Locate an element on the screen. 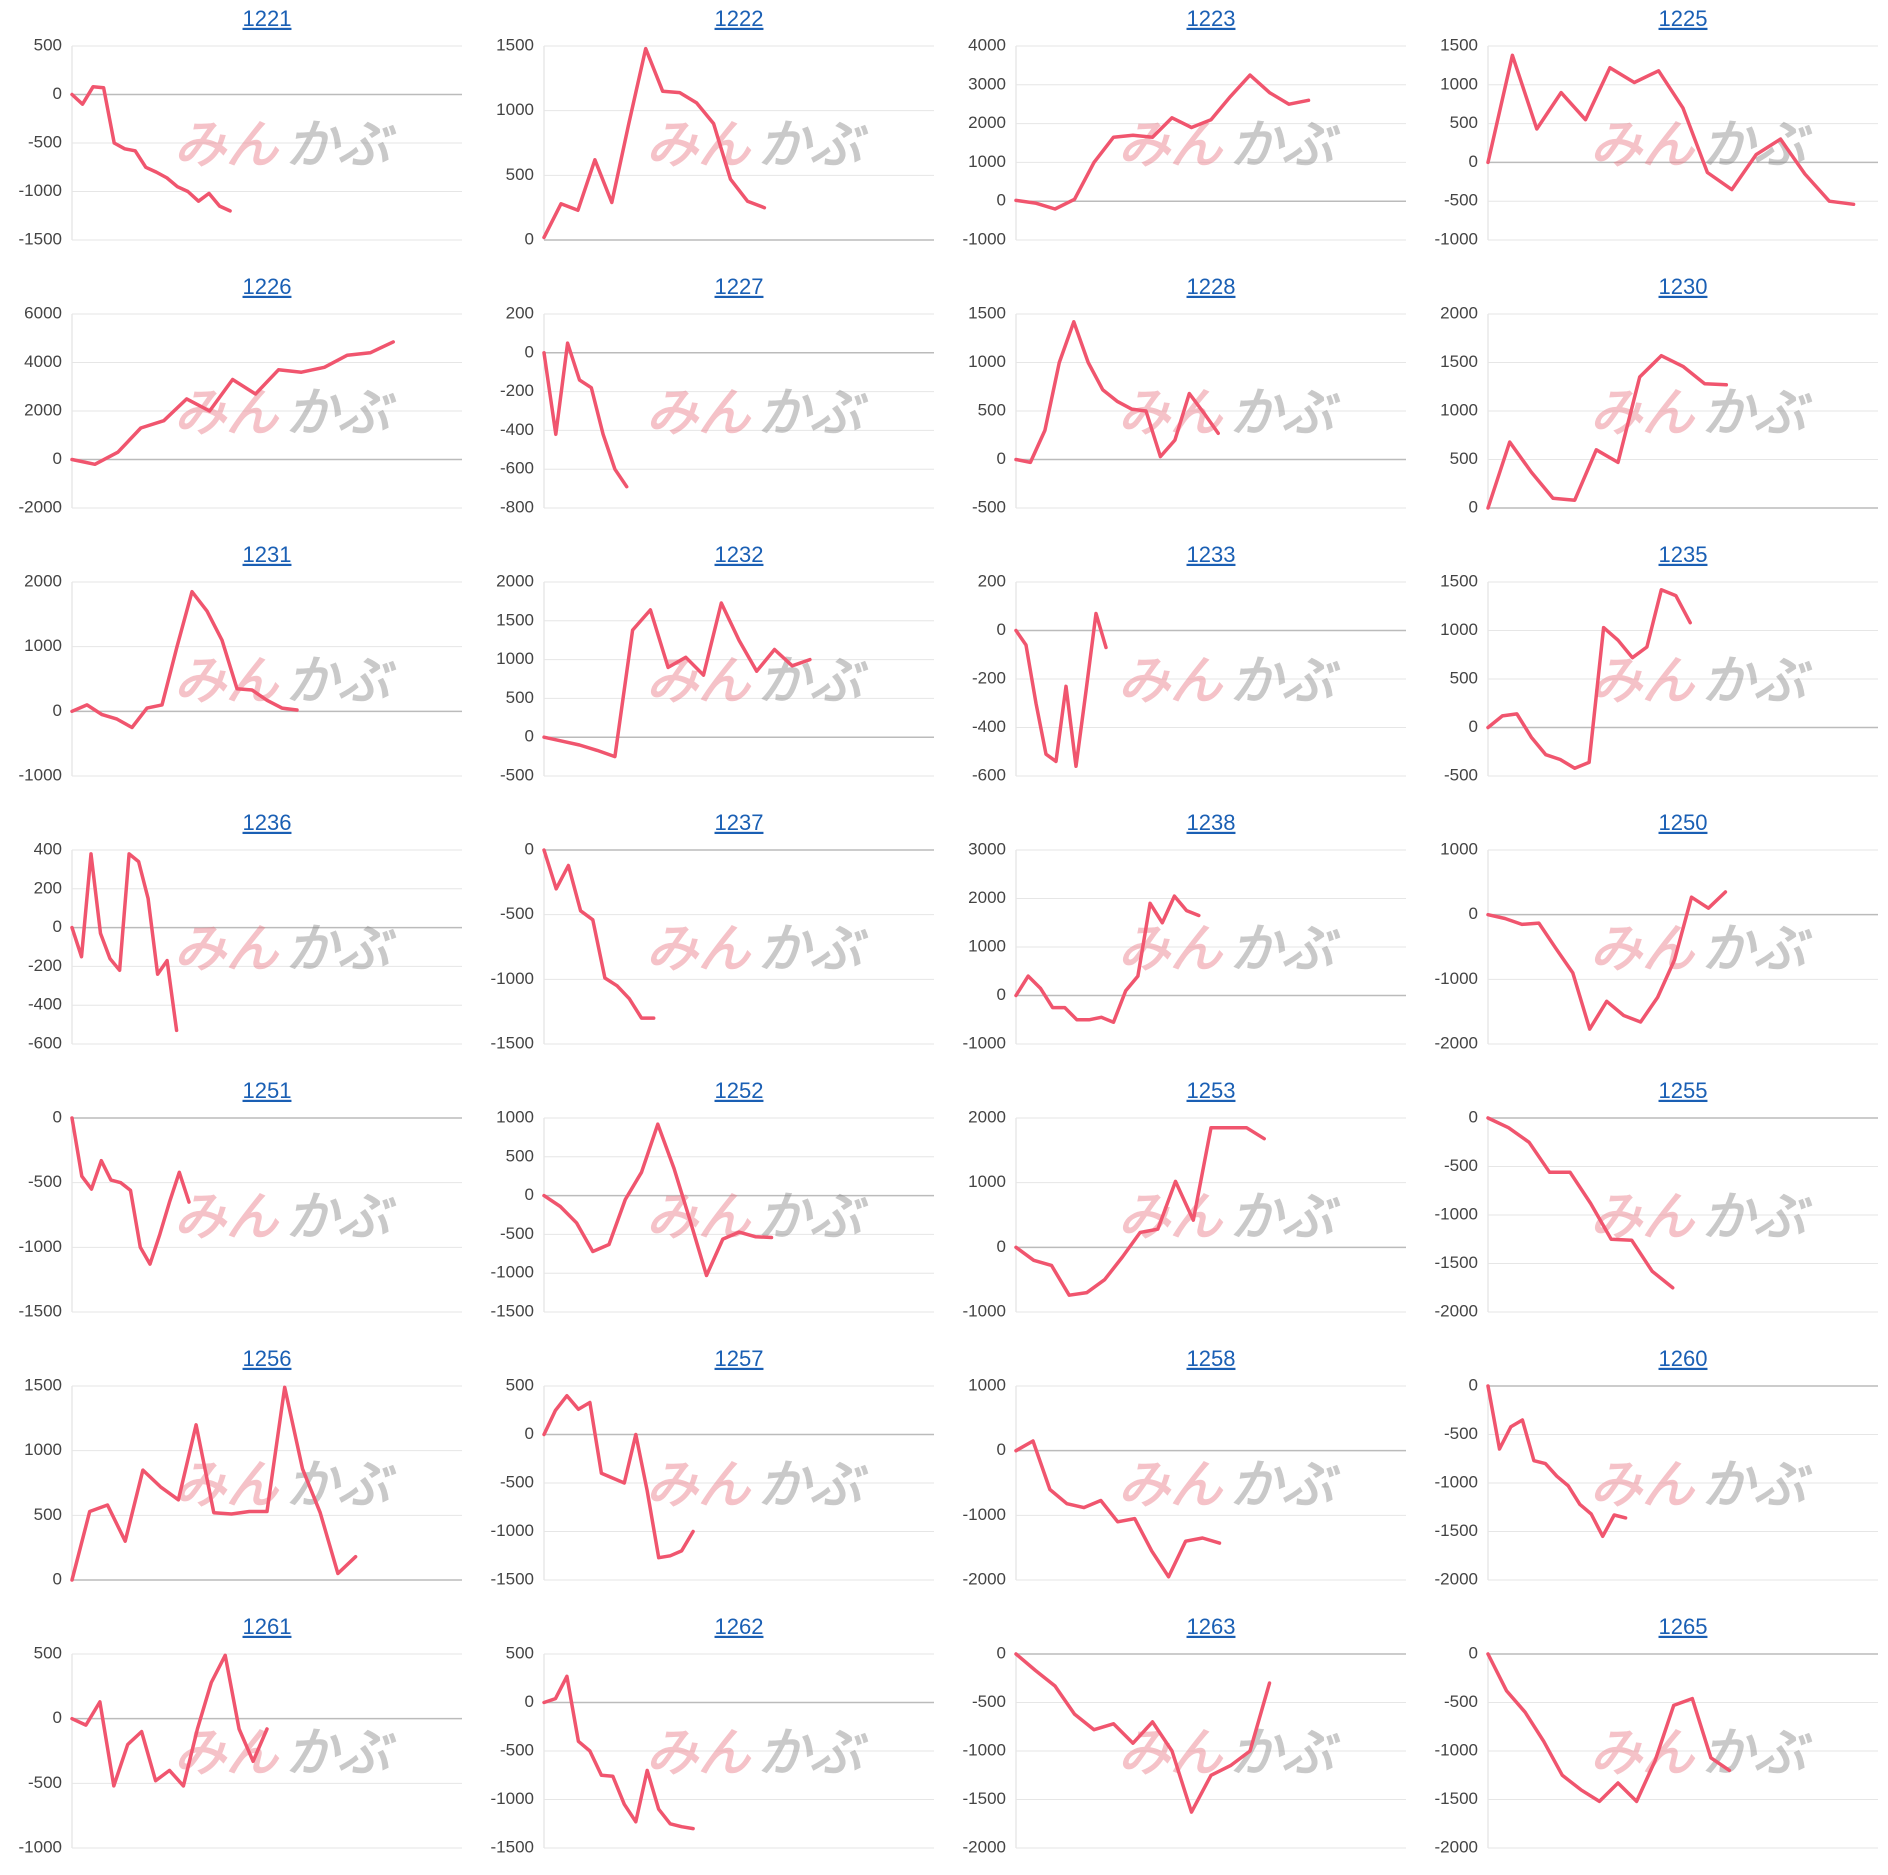 The width and height of the screenshot is (1888, 1875). mini-chart: 0 500 1000 1500 2000 みん かぶ 1230 is located at coordinates (1659, 395).